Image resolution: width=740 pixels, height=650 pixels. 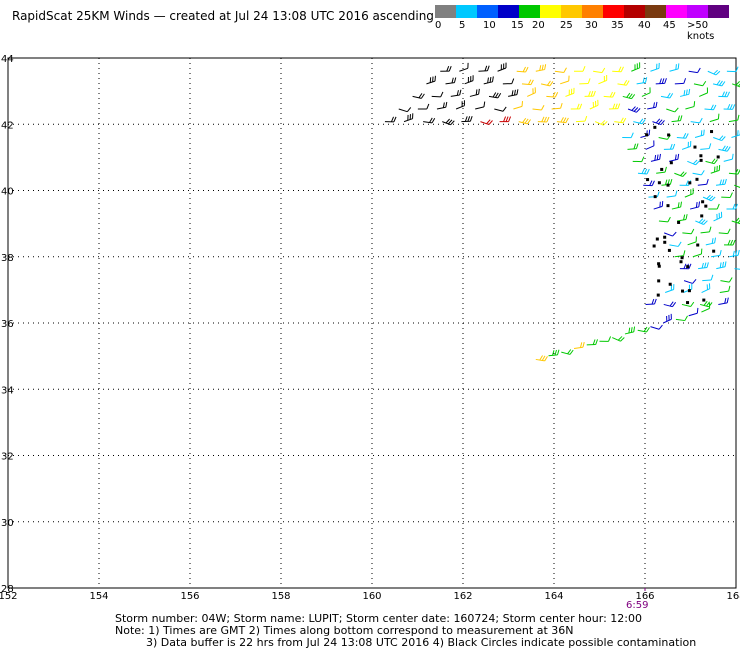 I want to click on x-tick-label: 168, so click(x=733, y=595).